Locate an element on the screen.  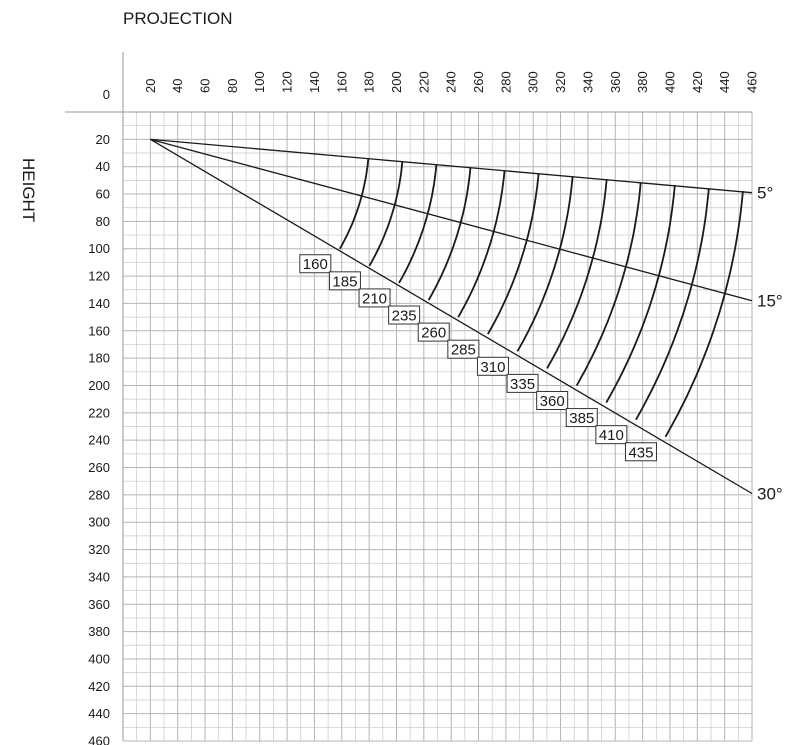
x-tick-label: 200 is located at coordinates (396, 82).